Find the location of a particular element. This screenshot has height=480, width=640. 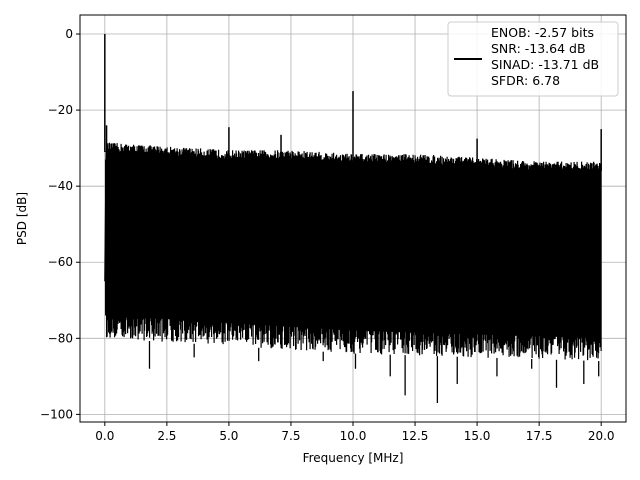

y-tick-label-3: −60 is located at coordinates (60, 262).